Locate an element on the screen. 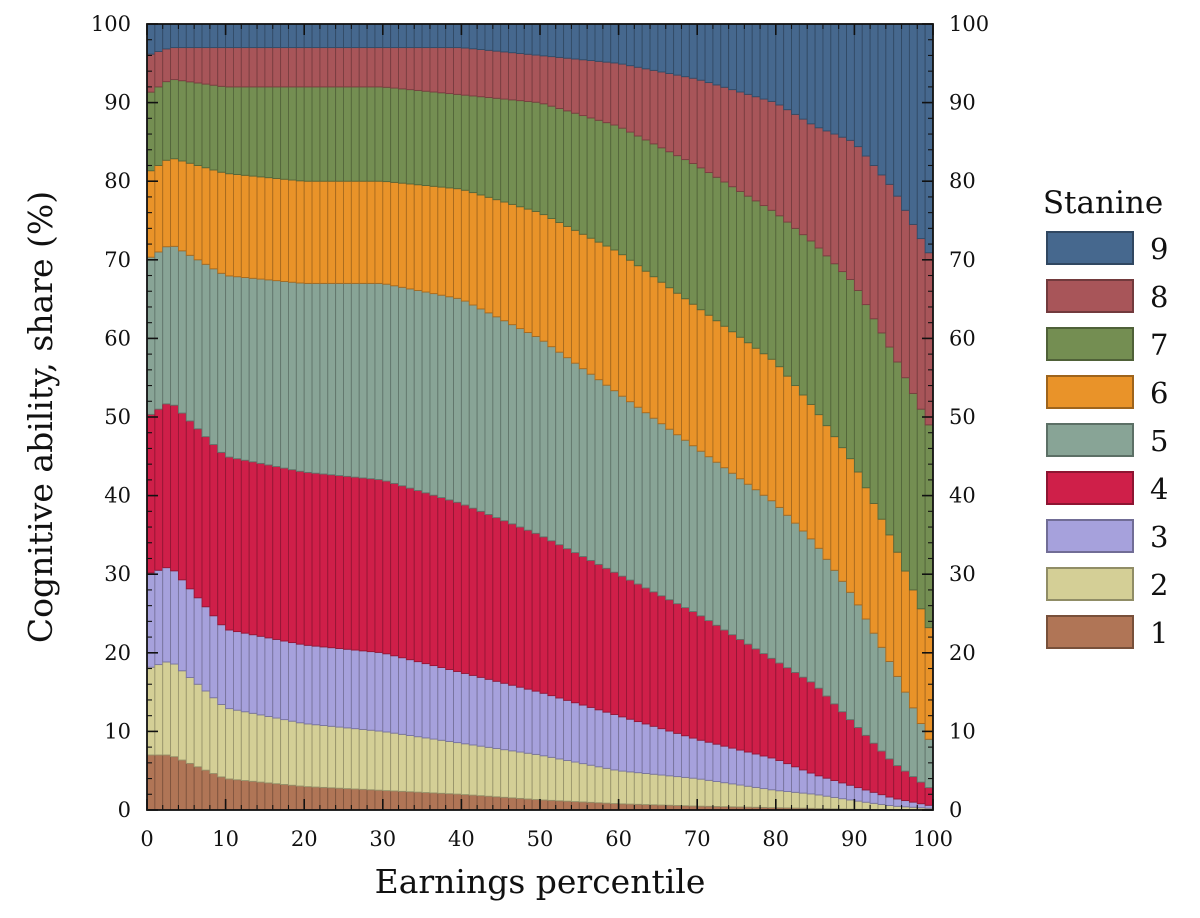 The width and height of the screenshot is (1200, 918). x-tick-label: 80 is located at coordinates (775, 839).